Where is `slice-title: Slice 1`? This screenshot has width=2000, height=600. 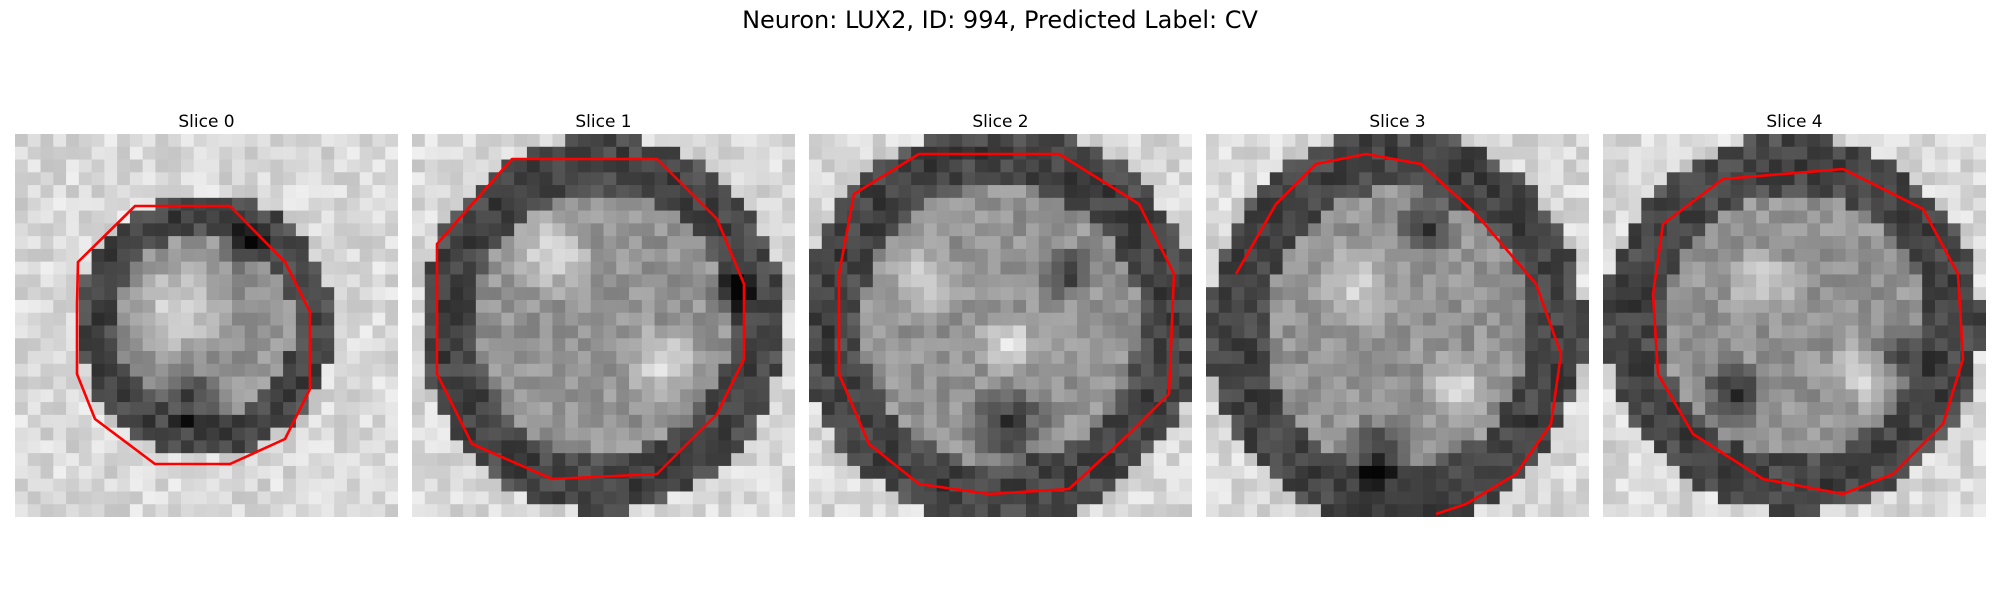 slice-title: Slice 1 is located at coordinates (603, 122).